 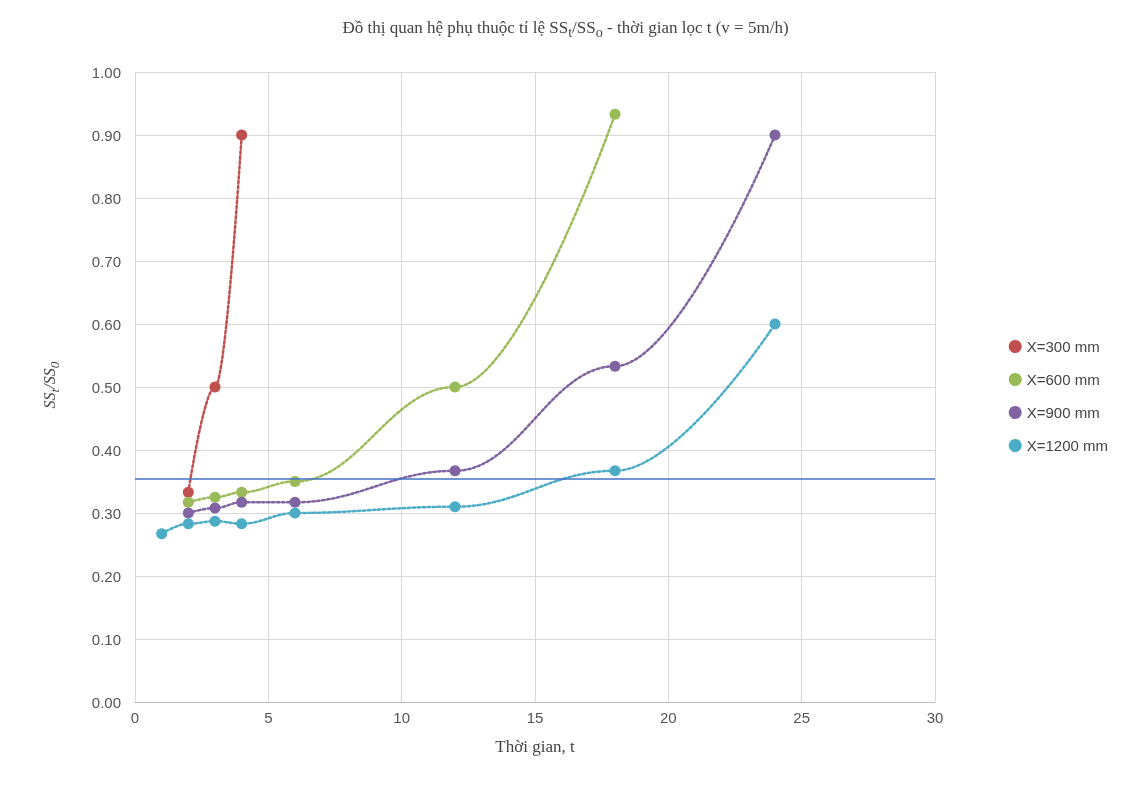 I want to click on legend-label: X=600 mm, so click(x=1063, y=379).